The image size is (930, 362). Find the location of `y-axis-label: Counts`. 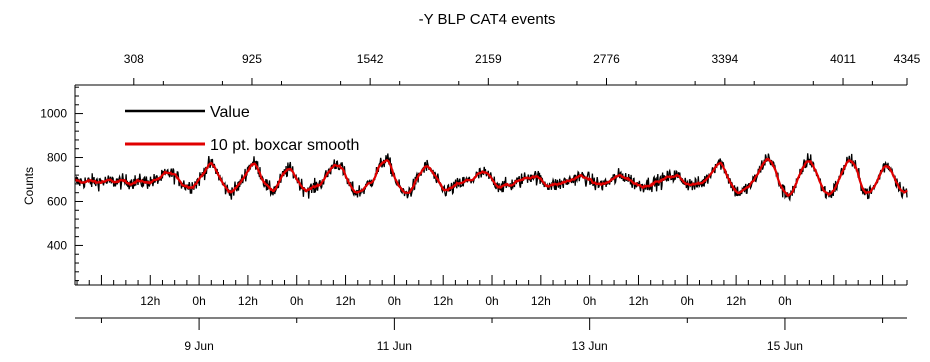

y-axis-label: Counts is located at coordinates (29, 186).